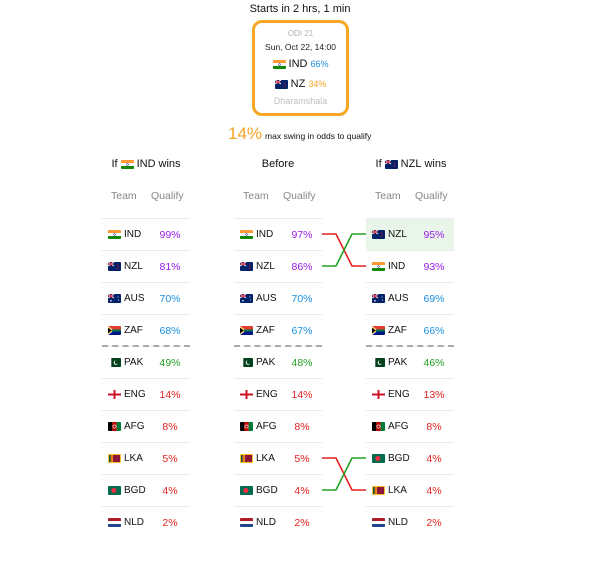  I want to click on column-title-if-ind-wins: If IND wins, so click(146, 164).